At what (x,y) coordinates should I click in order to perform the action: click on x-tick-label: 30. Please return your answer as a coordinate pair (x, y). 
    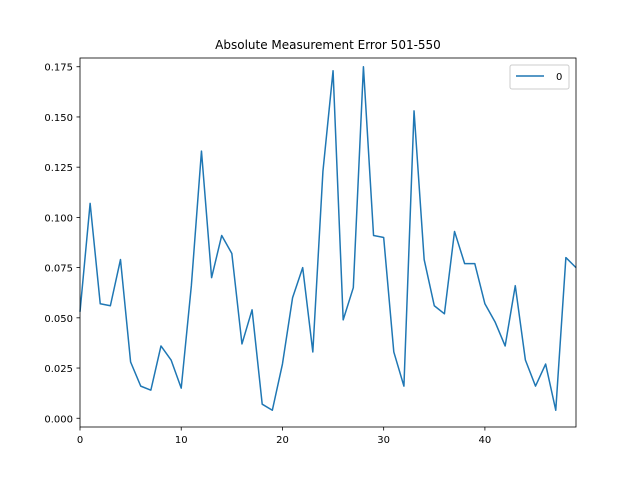
    Looking at the image, I should click on (383, 440).